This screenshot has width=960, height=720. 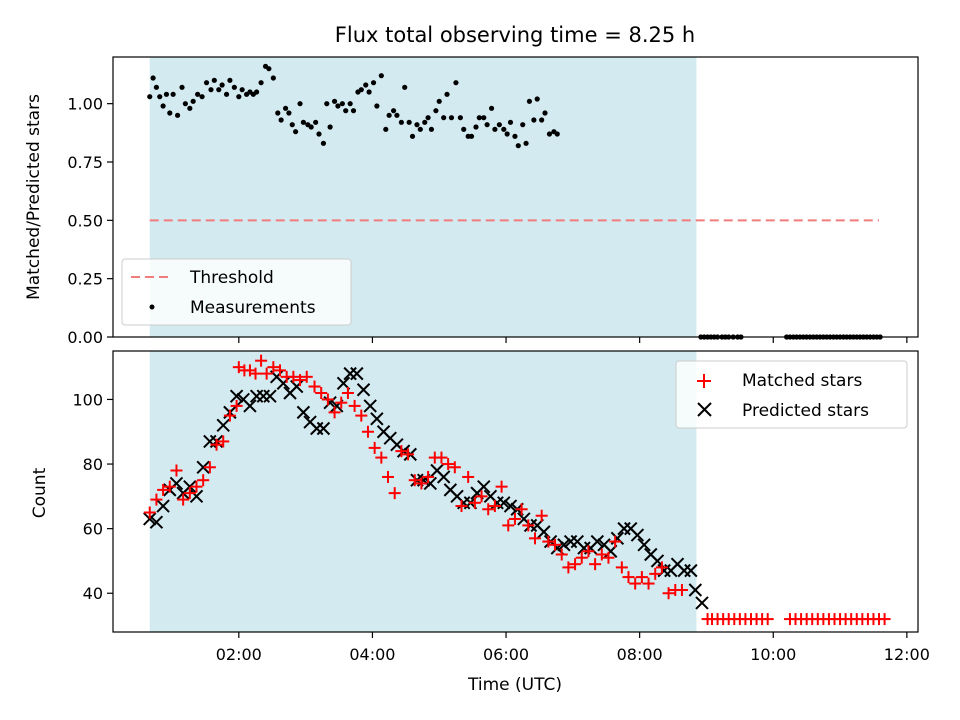 I want to click on bottom-y-tick-label: 60, so click(x=93, y=529).